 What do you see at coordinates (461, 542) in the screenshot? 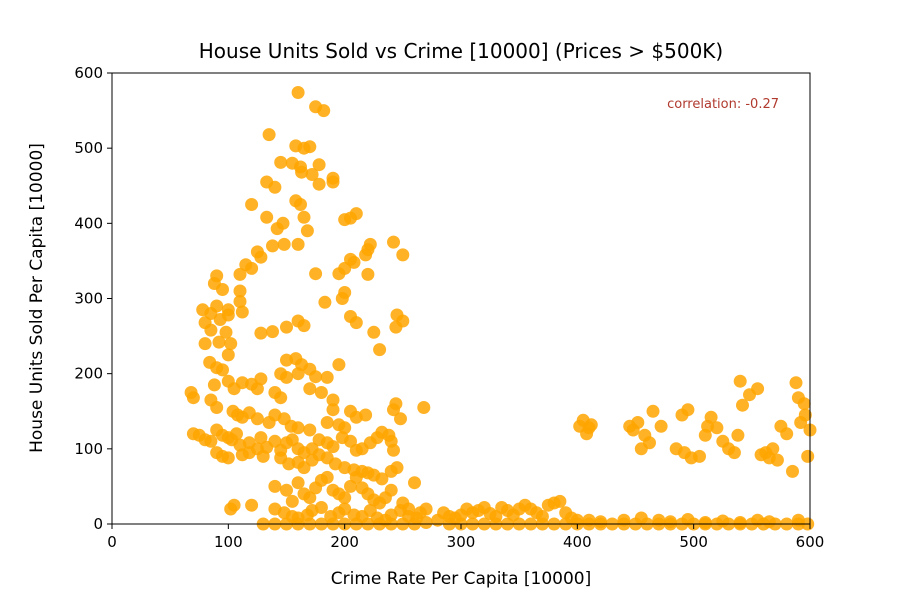
I see `x-tick-label: 300` at bounding box center [461, 542].